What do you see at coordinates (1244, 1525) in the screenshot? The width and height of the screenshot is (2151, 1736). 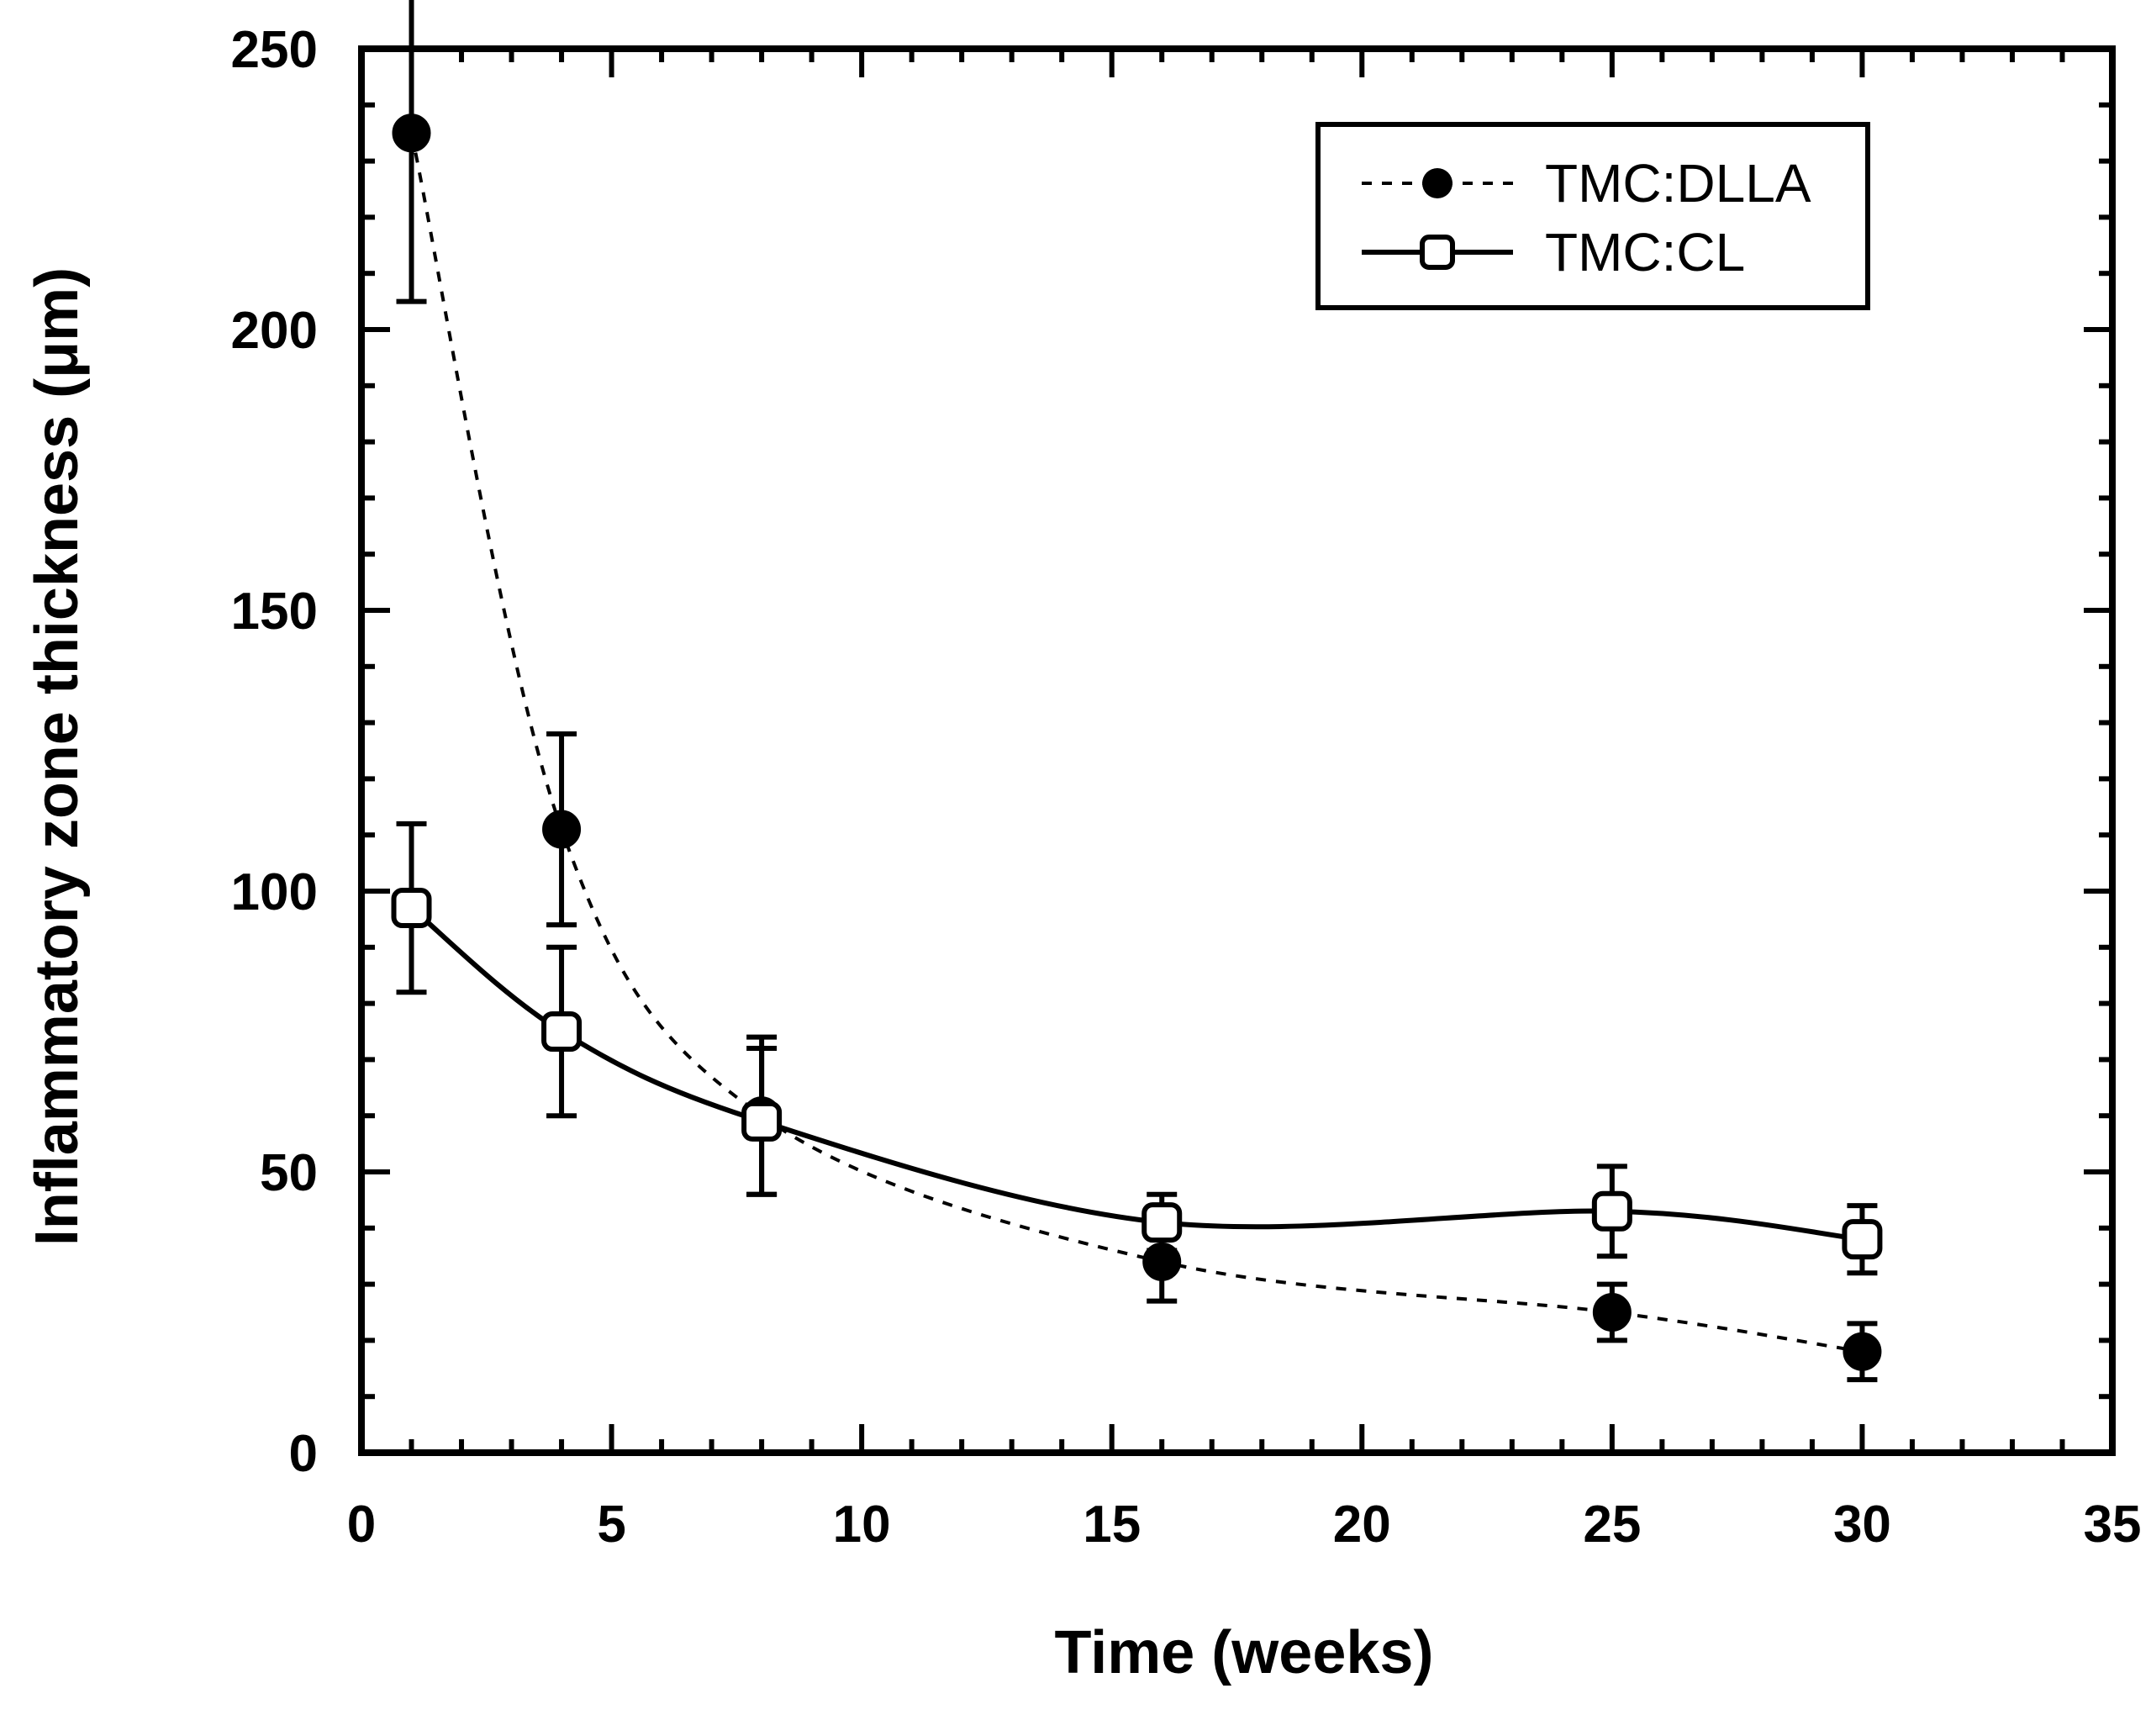 I see `x-tick-labels: 0 5 10 15 20 25 30 35` at bounding box center [1244, 1525].